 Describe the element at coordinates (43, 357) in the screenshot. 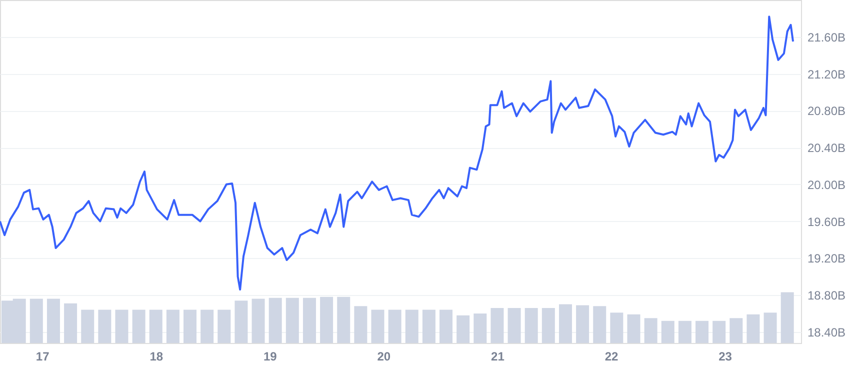

I see `x-tick-label: 17` at that location.